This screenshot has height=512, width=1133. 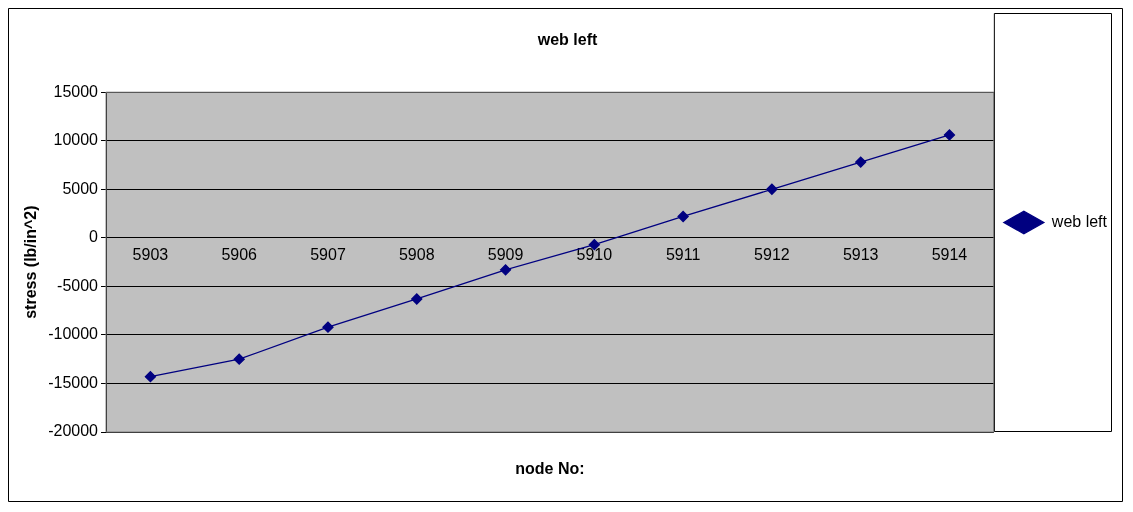 What do you see at coordinates (73, 382) in the screenshot?
I see `y-tick-label: -15000` at bounding box center [73, 382].